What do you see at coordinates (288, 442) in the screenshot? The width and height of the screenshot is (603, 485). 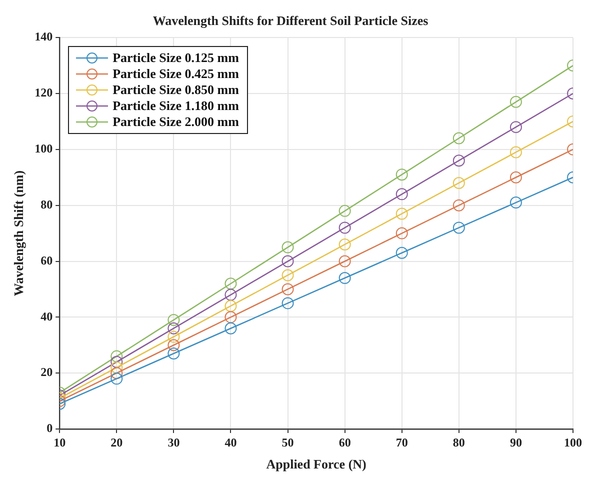 I see `x-tick-label: 50` at bounding box center [288, 442].